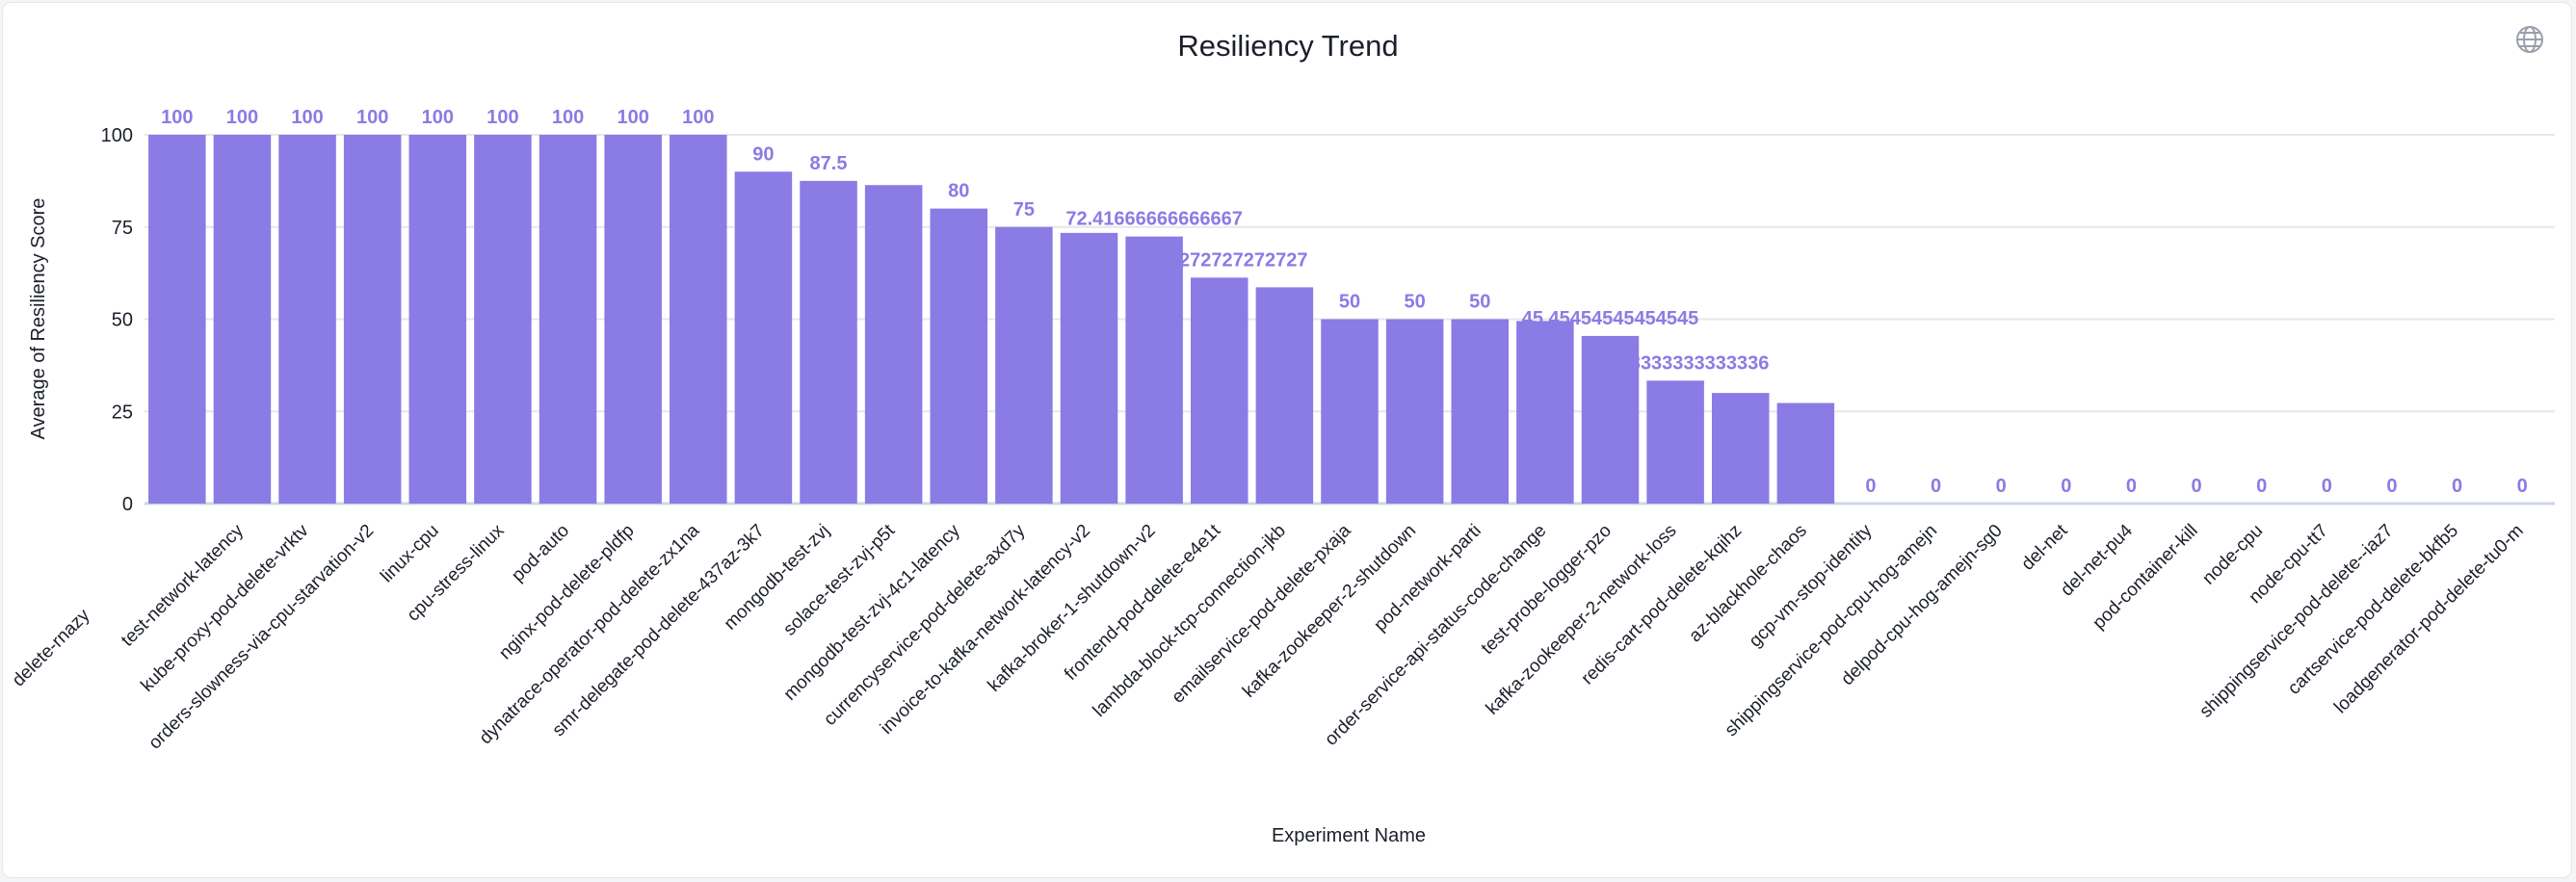  I want to click on y-tick-label: 25, so click(123, 412).